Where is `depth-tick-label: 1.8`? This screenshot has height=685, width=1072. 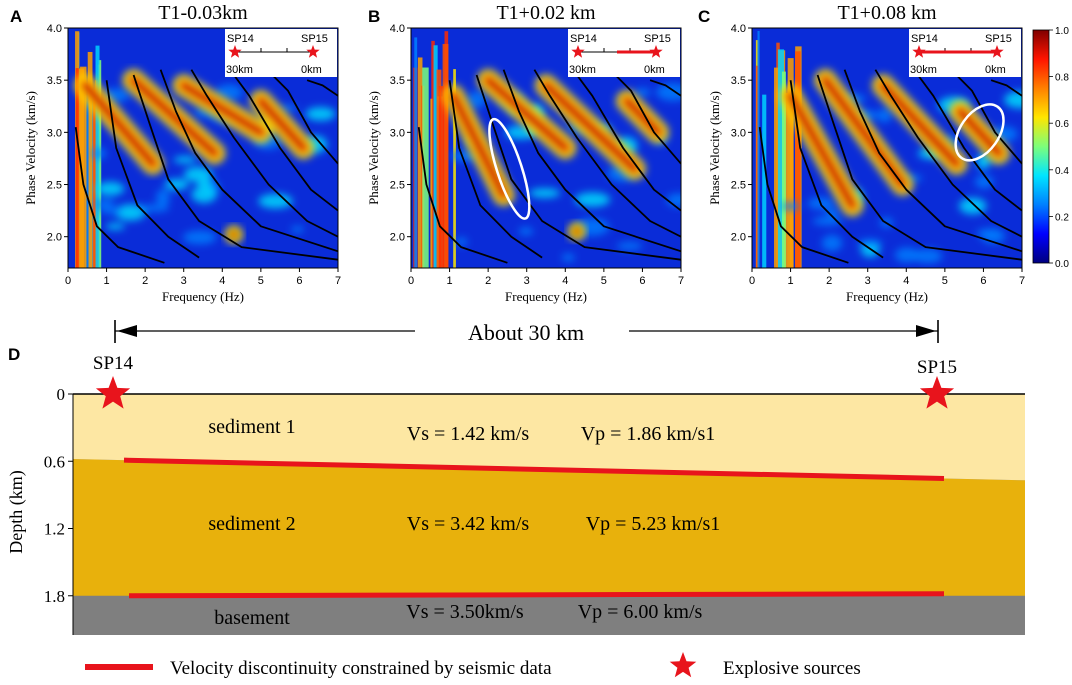 depth-tick-label: 1.8 is located at coordinates (54, 596).